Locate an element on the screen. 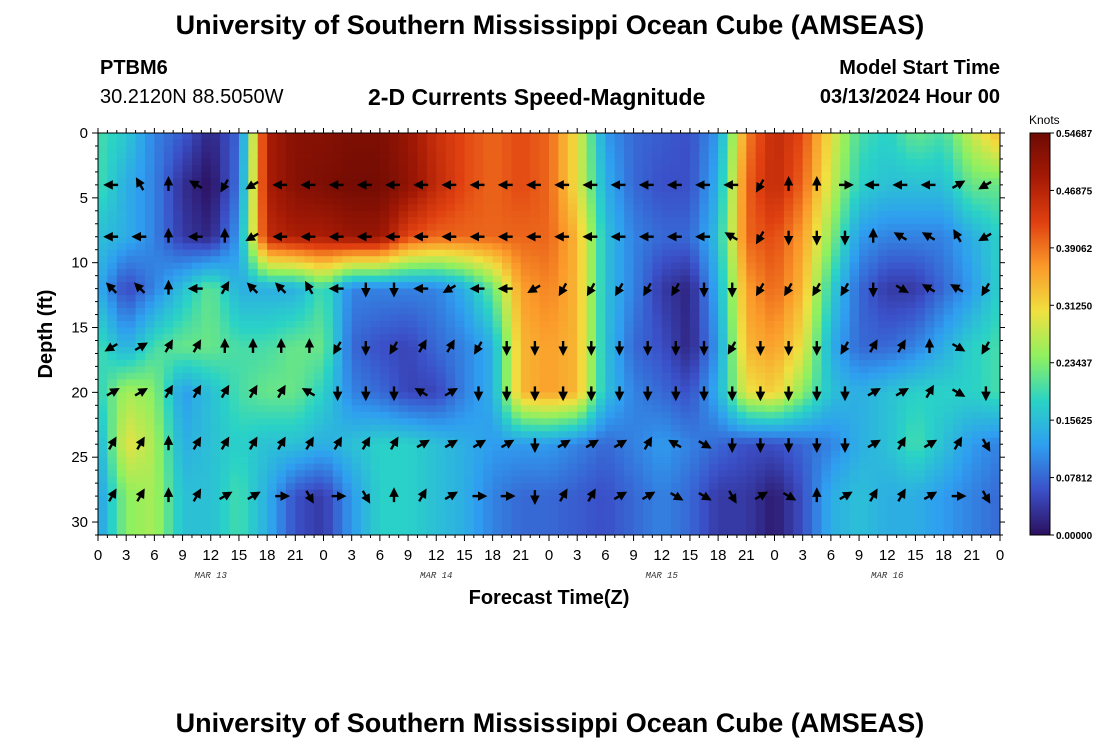  station-id: PTBM6 is located at coordinates (134, 68).